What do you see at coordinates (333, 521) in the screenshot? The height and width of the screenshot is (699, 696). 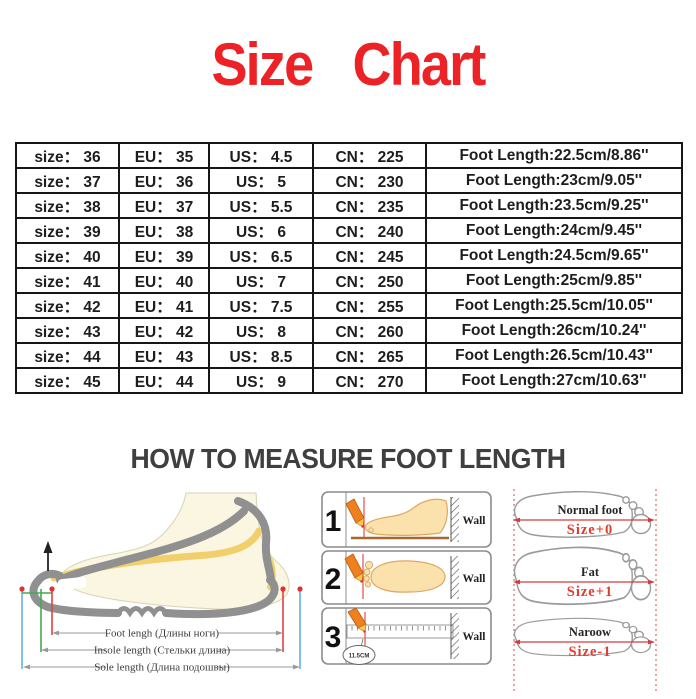 I see `step-number: 1` at bounding box center [333, 521].